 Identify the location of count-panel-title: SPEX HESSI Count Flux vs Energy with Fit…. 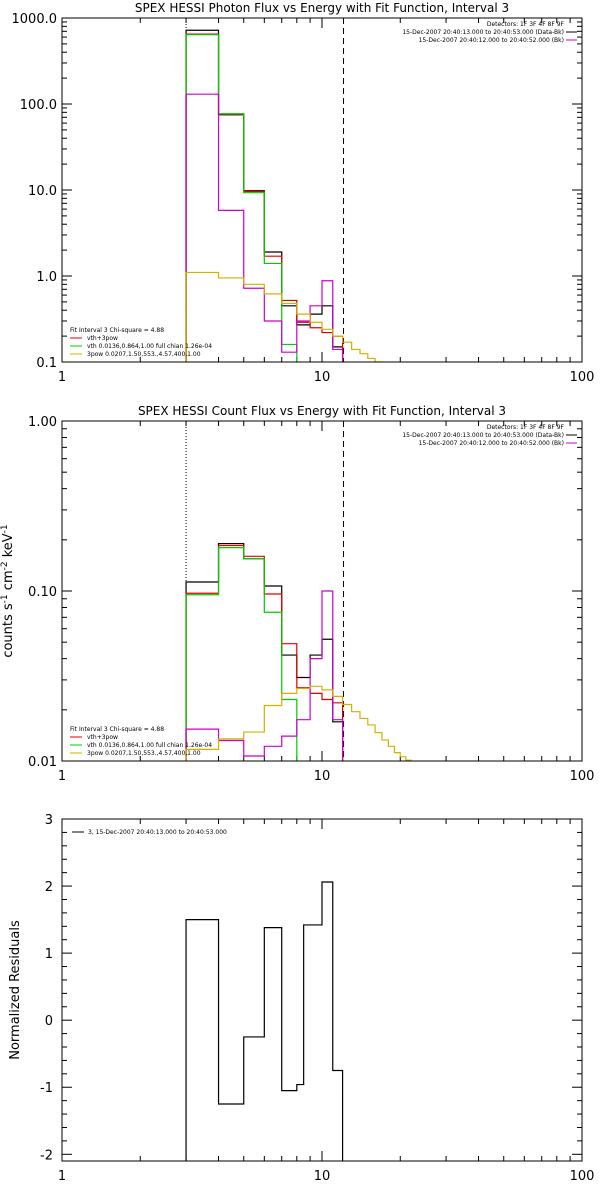
(322, 411).